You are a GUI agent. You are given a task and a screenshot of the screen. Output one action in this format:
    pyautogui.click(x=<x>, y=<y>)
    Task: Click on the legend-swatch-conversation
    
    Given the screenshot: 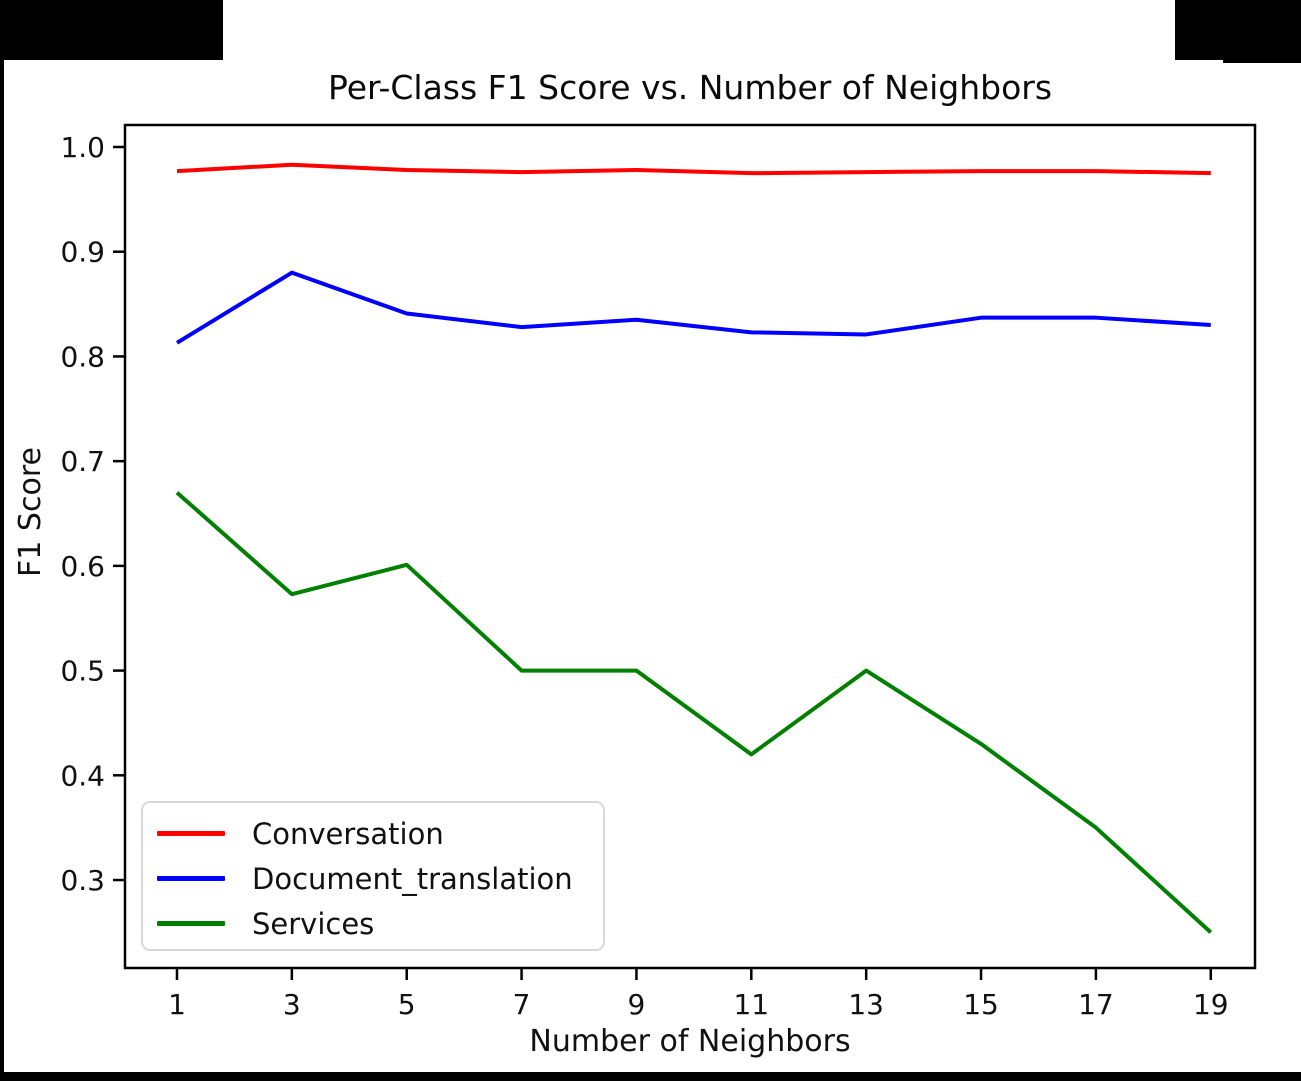 What is the action you would take?
    pyautogui.click(x=191, y=833)
    